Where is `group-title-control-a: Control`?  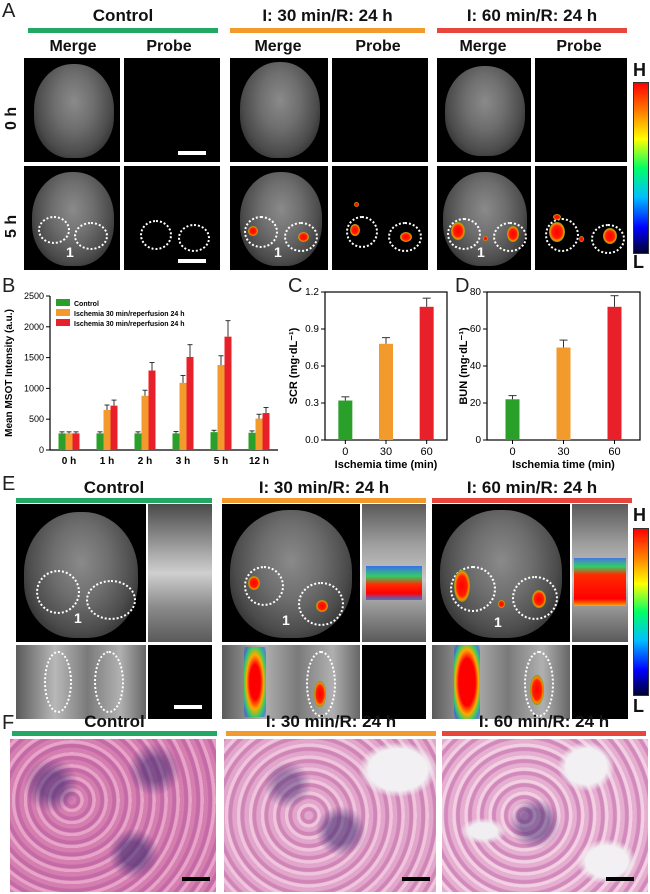 group-title-control-a: Control is located at coordinates (123, 15).